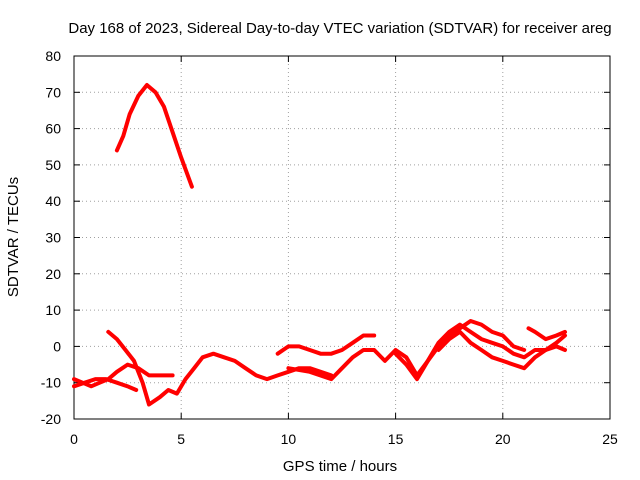 The width and height of the screenshot is (640, 480). What do you see at coordinates (74, 439) in the screenshot?
I see `x-tick-label: 0` at bounding box center [74, 439].